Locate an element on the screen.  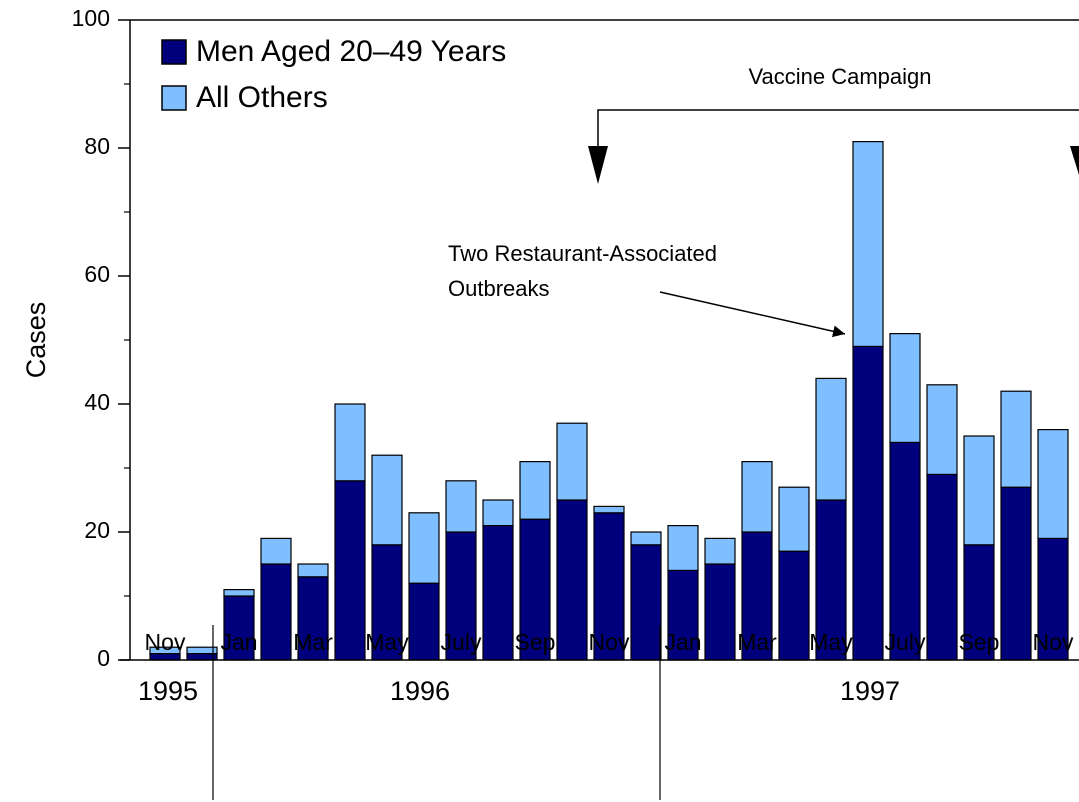
year-label: 1996 is located at coordinates (420, 691).